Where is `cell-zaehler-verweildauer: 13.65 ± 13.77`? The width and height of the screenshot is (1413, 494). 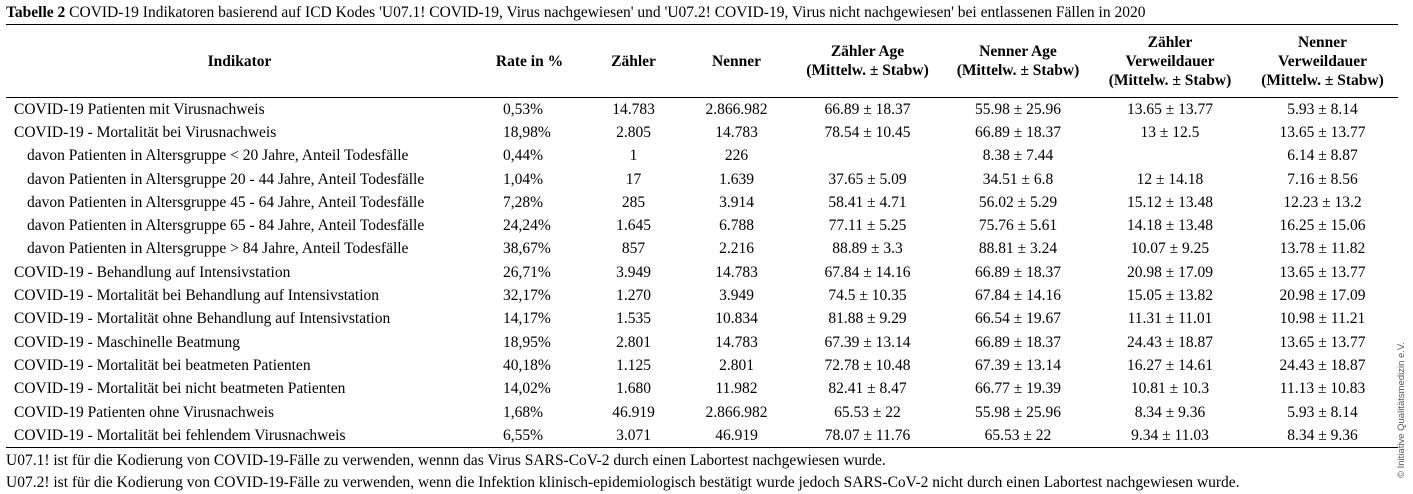
cell-zaehler-verweildauer: 13.65 ± 13.77 is located at coordinates (1169, 109).